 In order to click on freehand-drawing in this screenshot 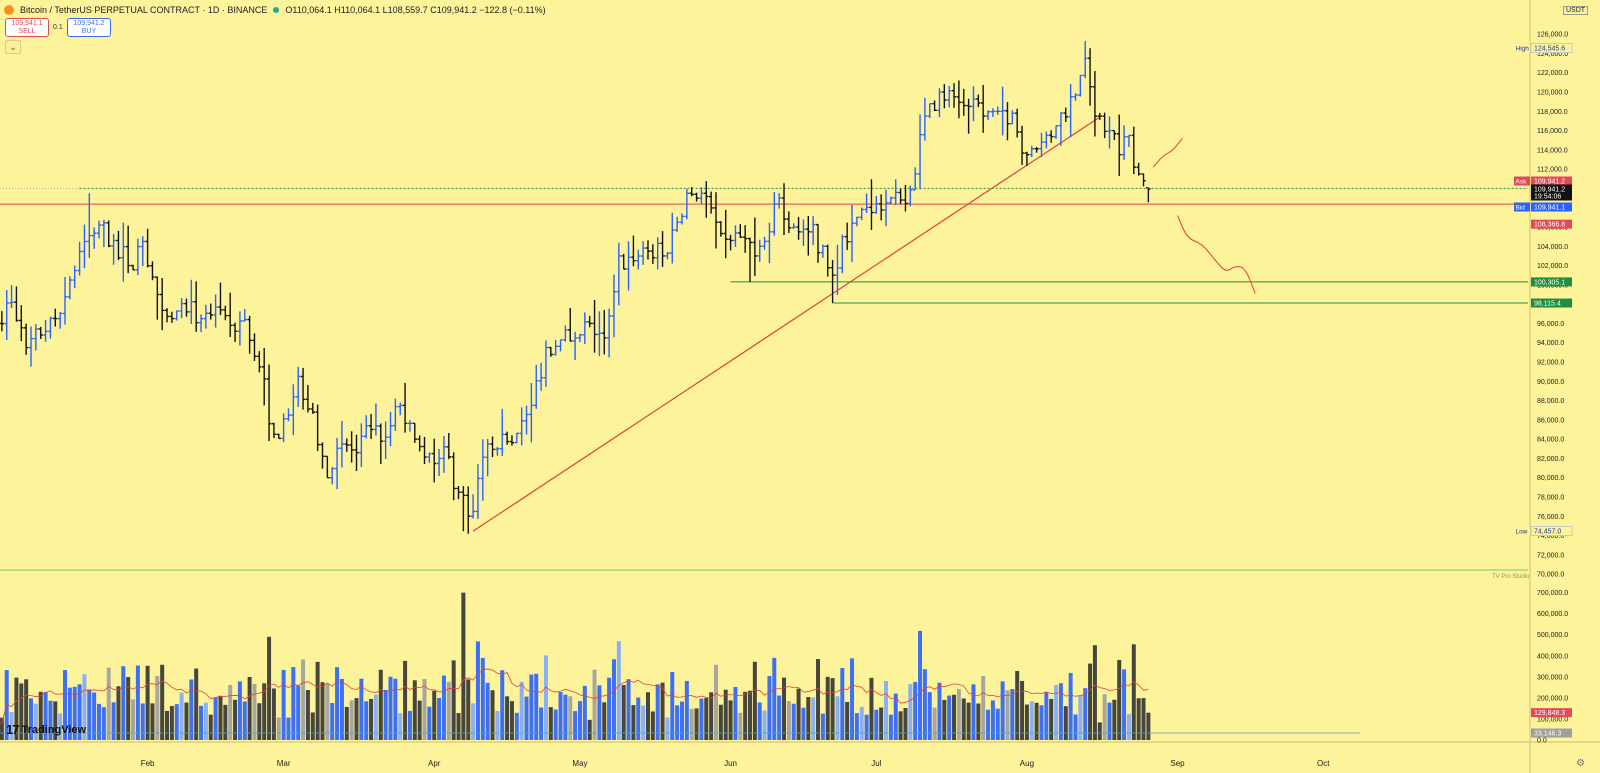, I will do `click(1167, 152)`.